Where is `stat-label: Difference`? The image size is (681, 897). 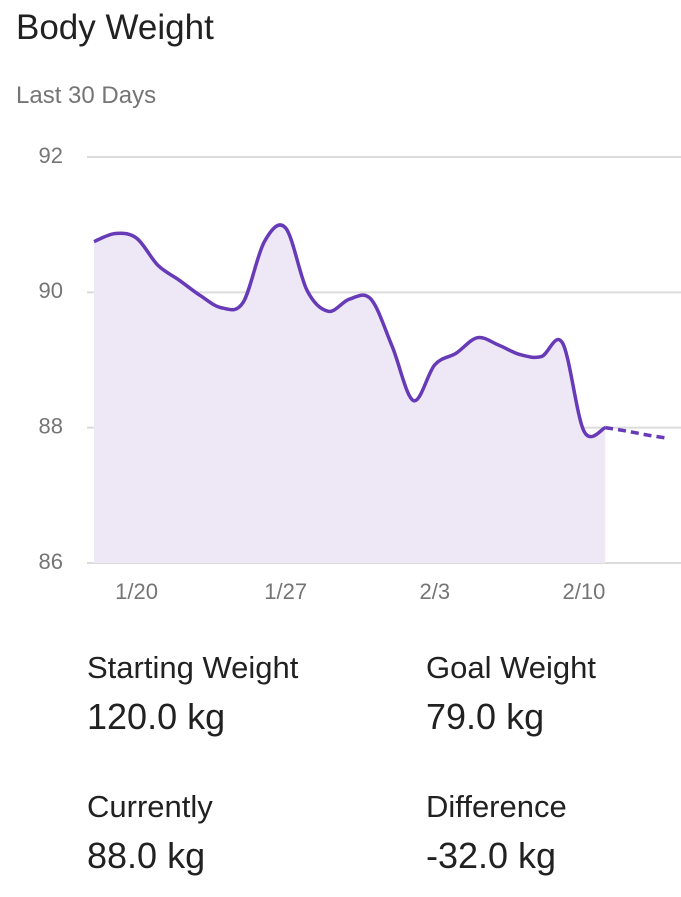 stat-label: Difference is located at coordinates (496, 806).